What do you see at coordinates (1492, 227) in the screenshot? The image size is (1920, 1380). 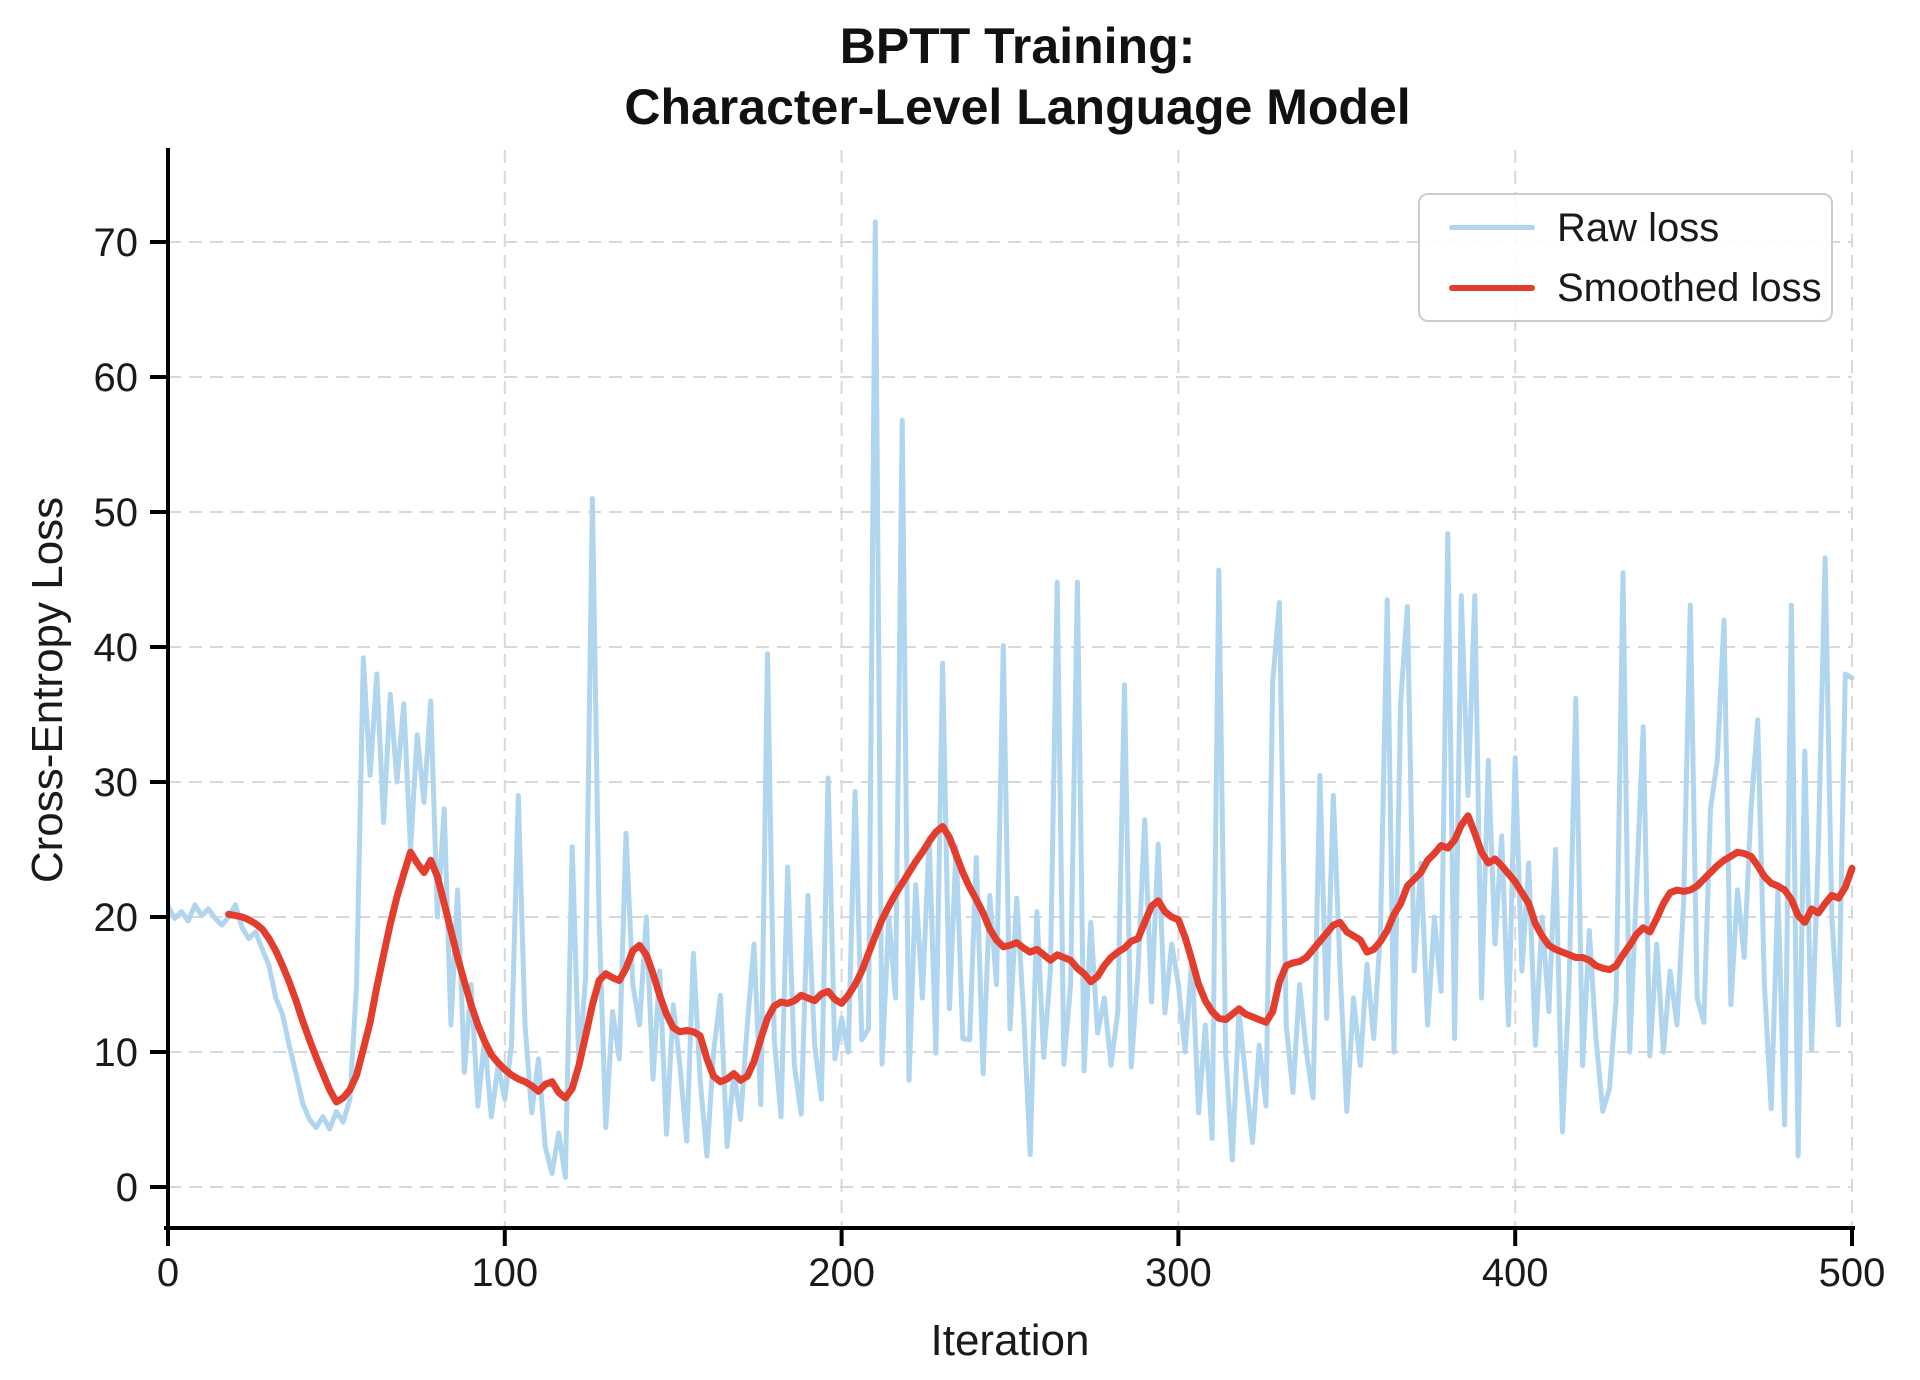 I see `raw-loss-swatch` at bounding box center [1492, 227].